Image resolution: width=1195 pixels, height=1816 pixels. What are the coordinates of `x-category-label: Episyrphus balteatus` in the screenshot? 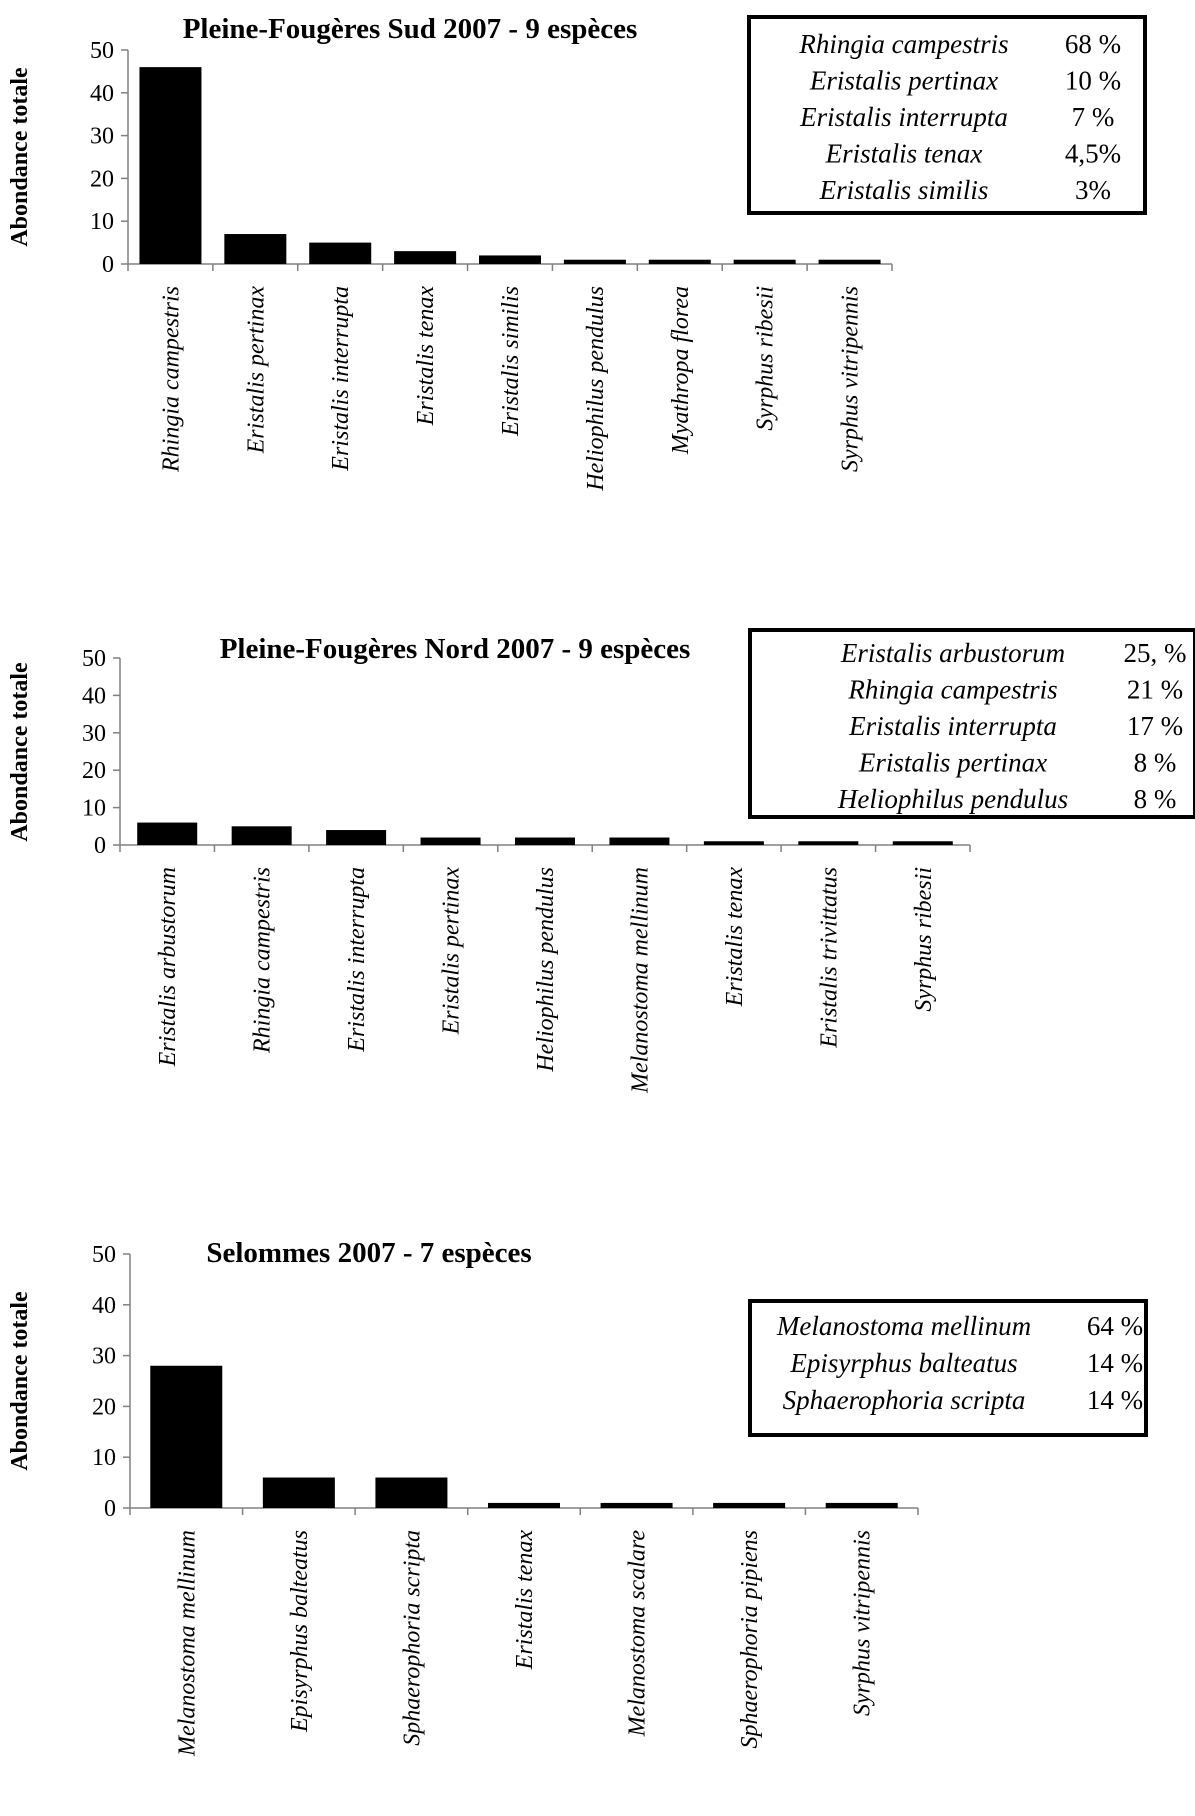 It's located at (300, 1631).